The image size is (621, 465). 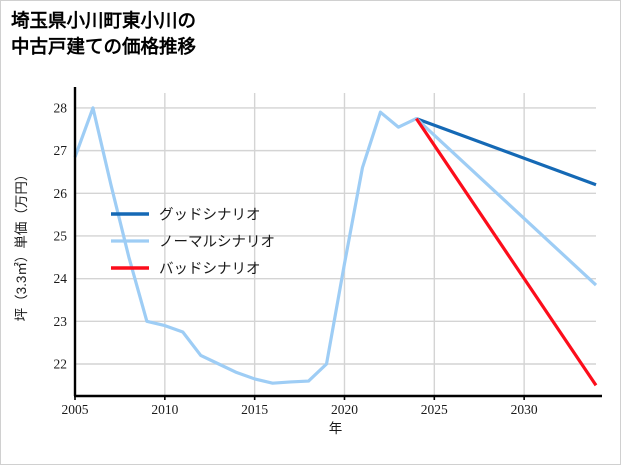 What do you see at coordinates (61, 150) in the screenshot?
I see `y-tick-label: 27` at bounding box center [61, 150].